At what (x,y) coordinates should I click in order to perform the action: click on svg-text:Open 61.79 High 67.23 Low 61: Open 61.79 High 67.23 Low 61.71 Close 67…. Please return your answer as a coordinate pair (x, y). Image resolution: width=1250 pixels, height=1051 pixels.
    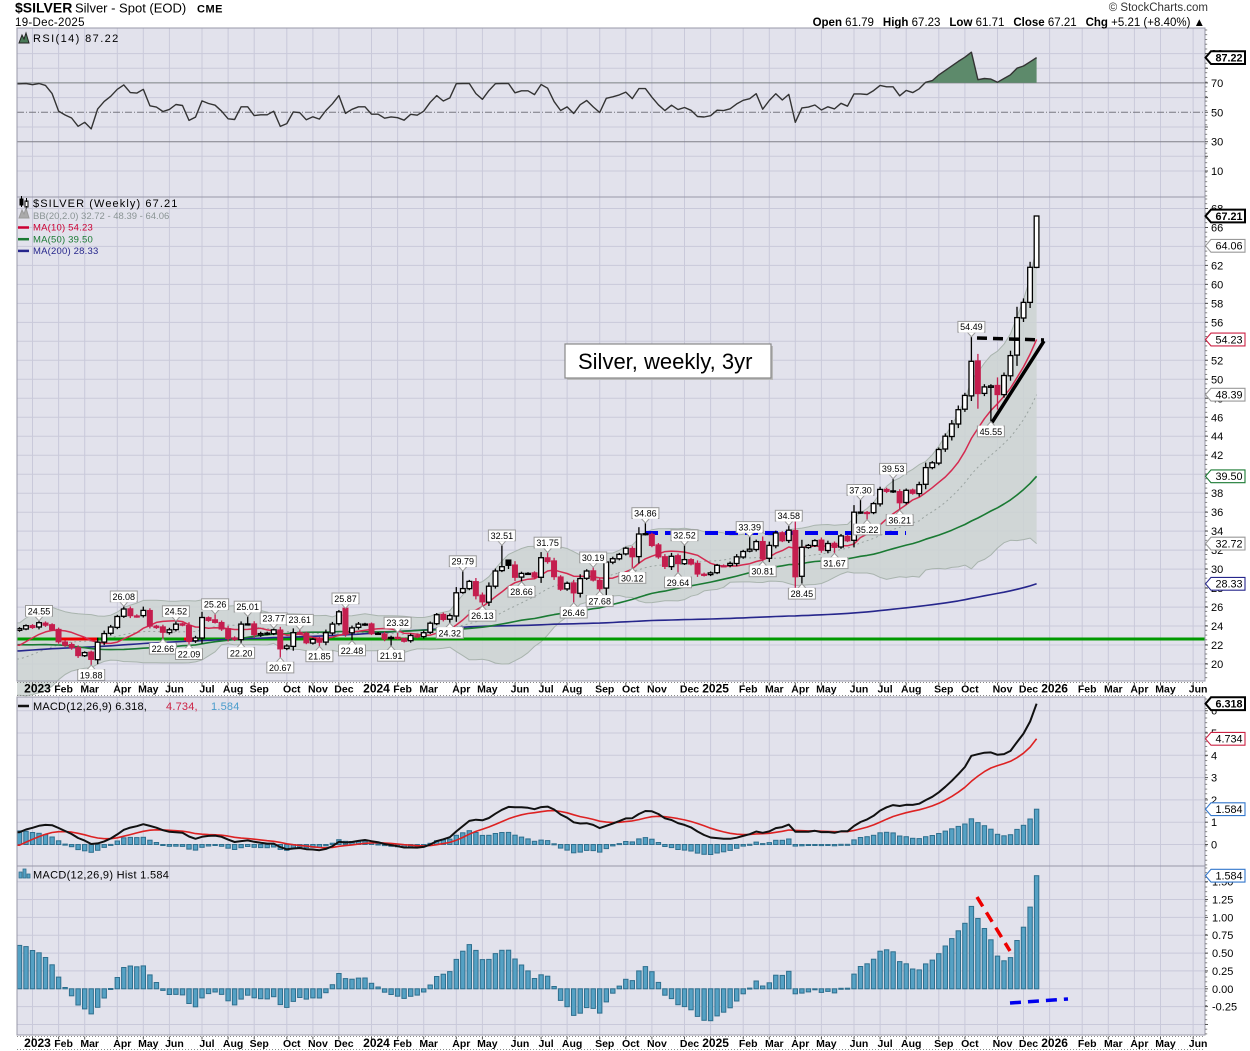
    Looking at the image, I should click on (1009, 23).